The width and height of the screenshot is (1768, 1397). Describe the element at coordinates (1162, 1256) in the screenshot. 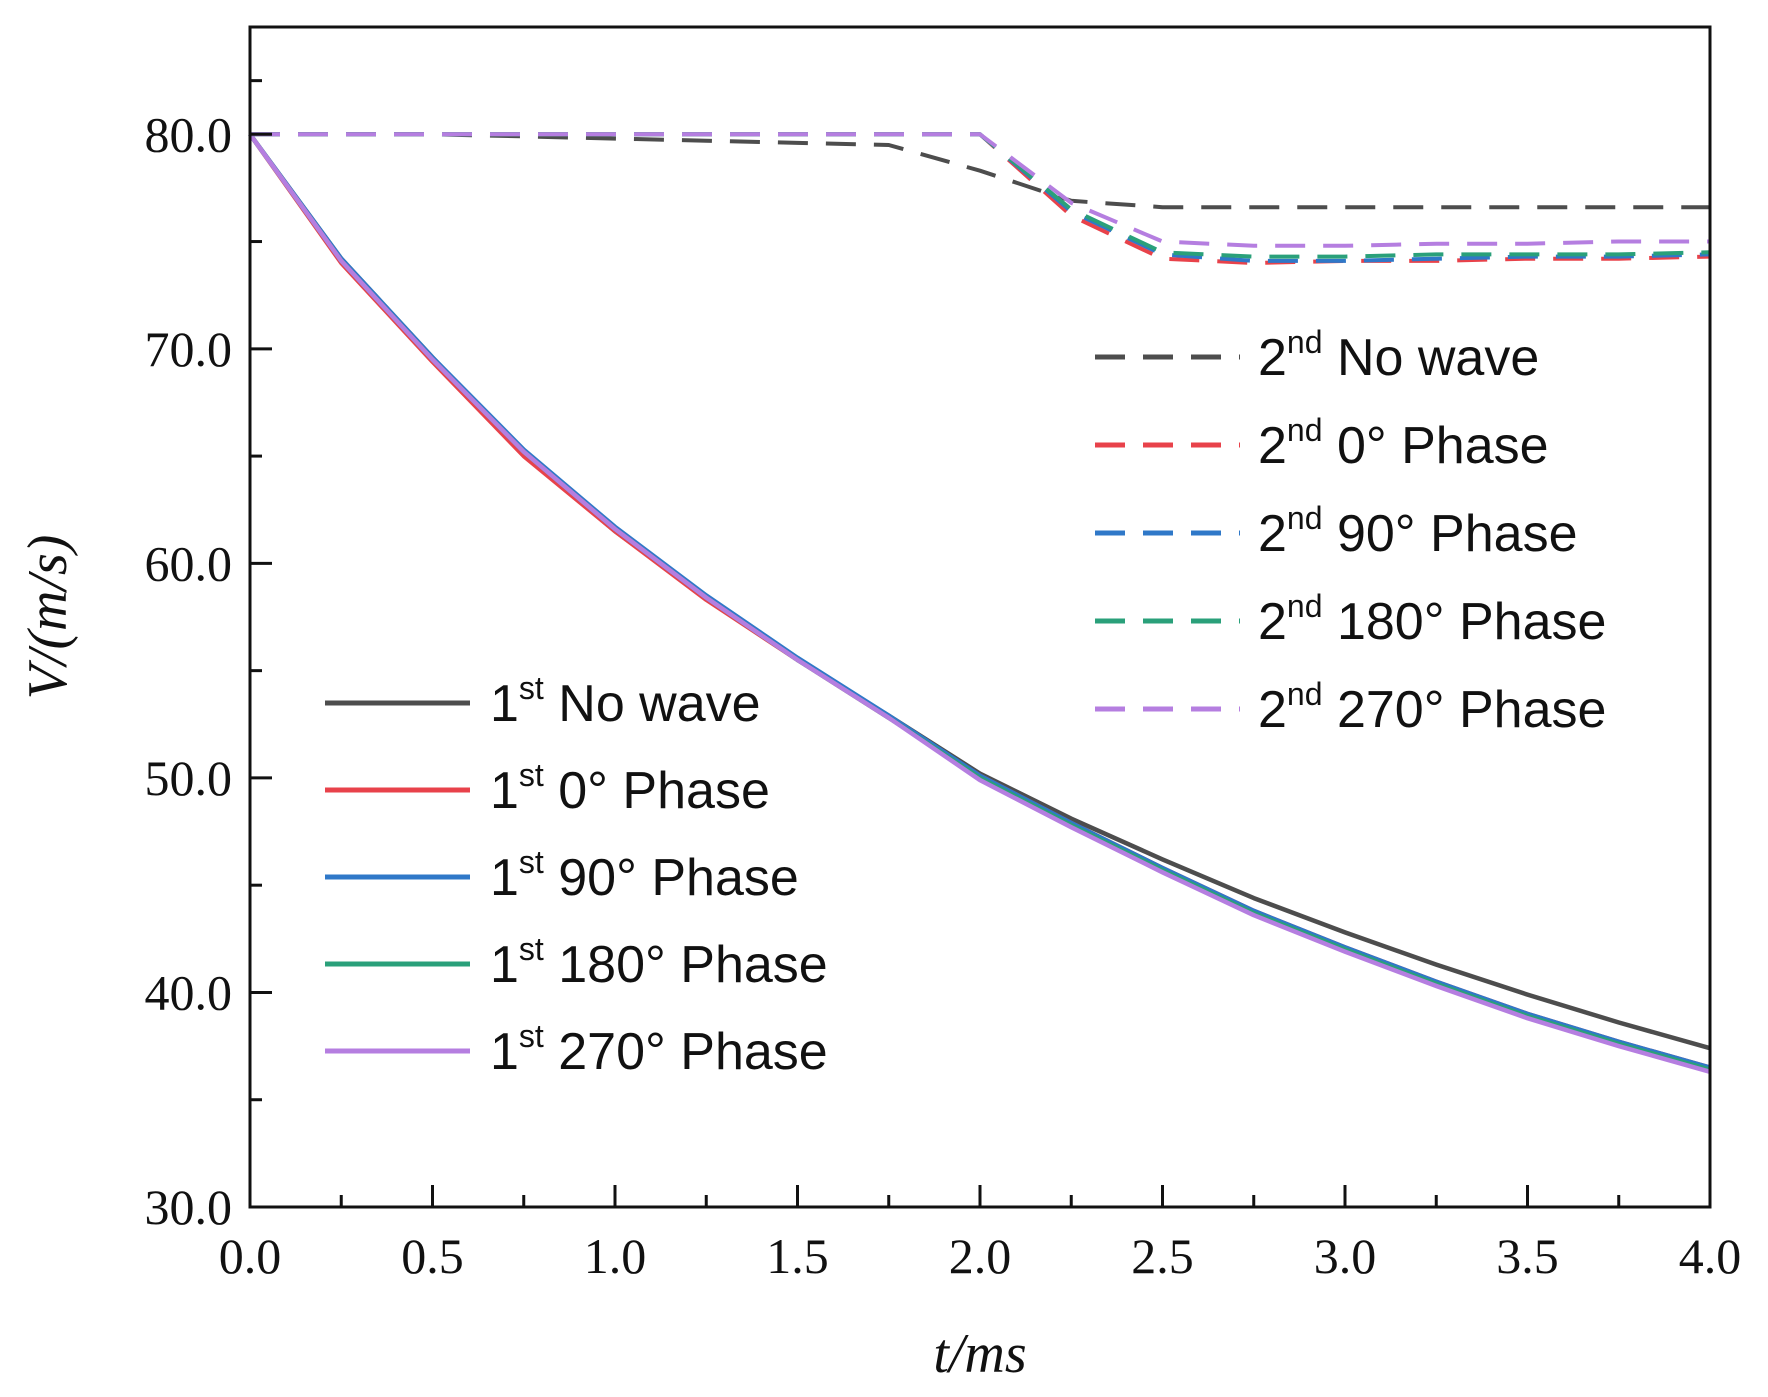

I see `x-tick-label: 2.5` at that location.